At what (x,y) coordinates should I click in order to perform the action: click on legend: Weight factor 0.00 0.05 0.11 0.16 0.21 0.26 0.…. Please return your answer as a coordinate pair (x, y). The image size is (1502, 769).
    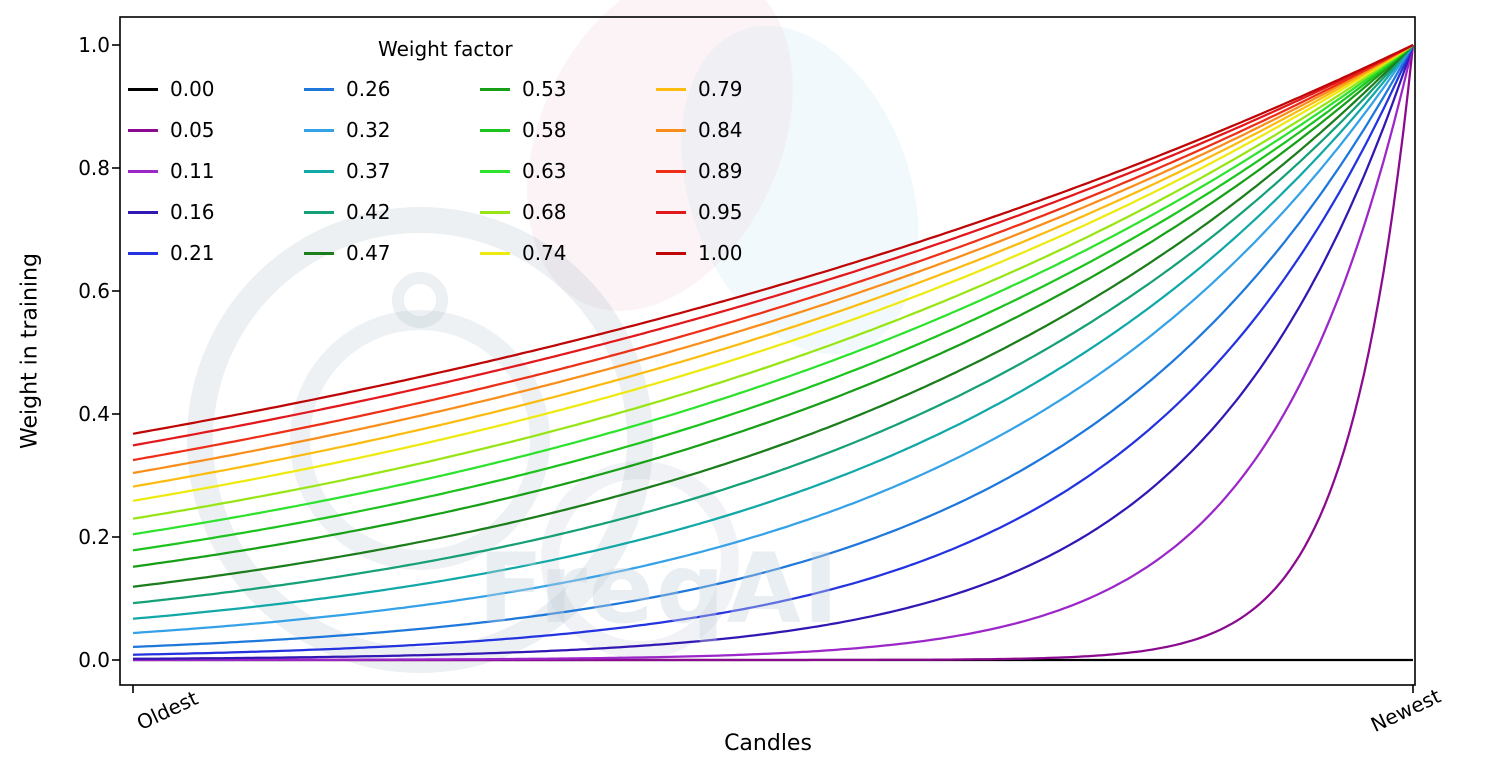
    Looking at the image, I should click on (439, 151).